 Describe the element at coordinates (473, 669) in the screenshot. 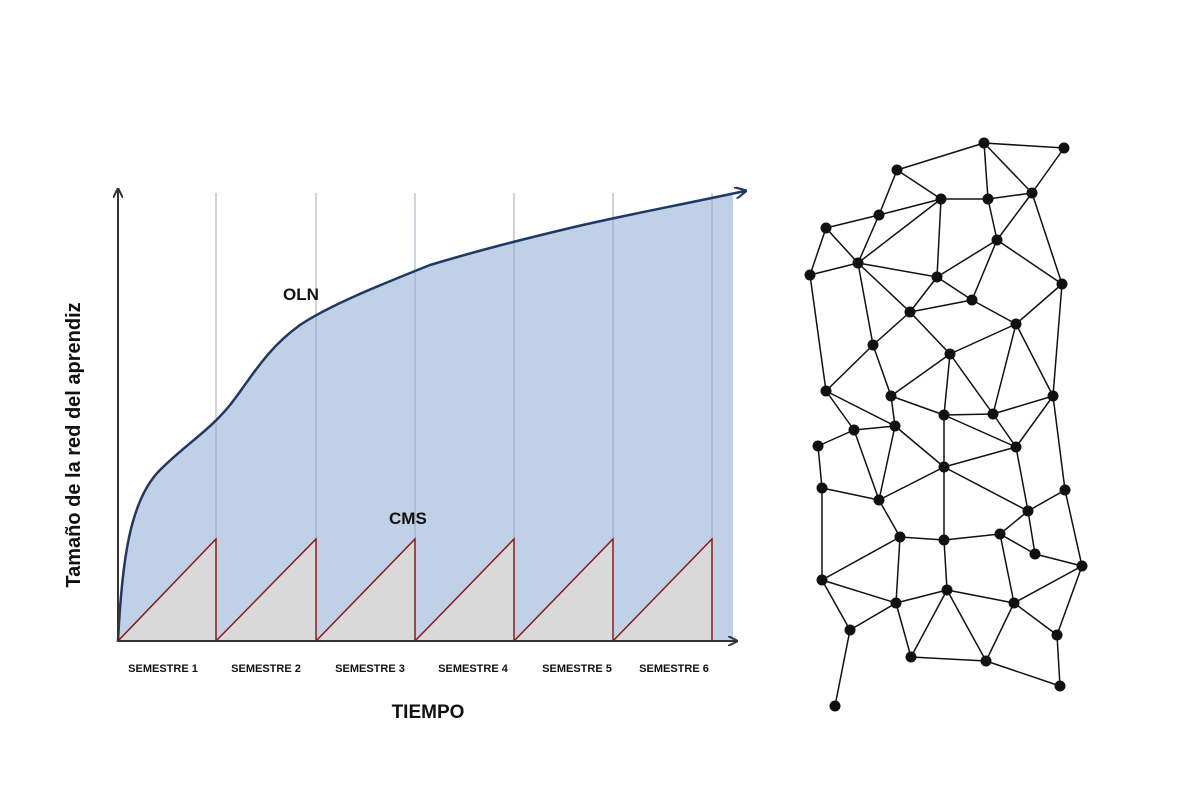

I see `semester-label: SEMESTRE 4` at that location.